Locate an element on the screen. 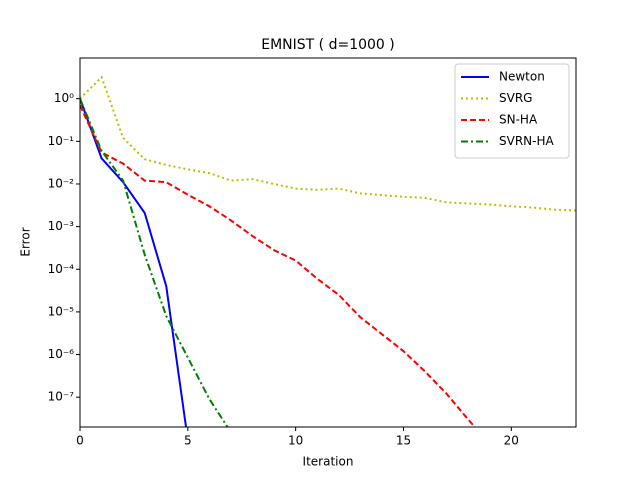 The image size is (640, 480). y-tick-label: 10⁻² is located at coordinates (61, 183).